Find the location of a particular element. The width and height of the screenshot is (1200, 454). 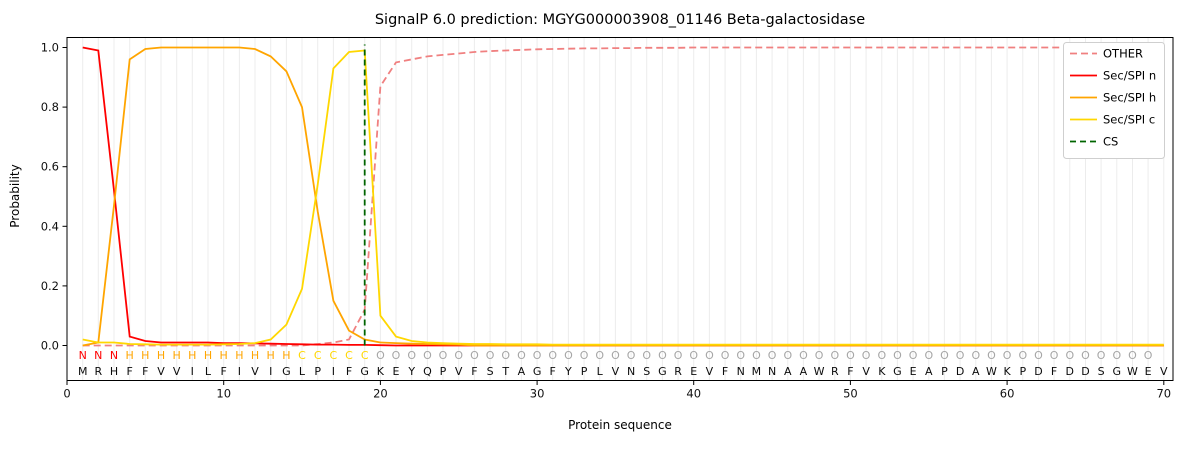

legend-label-sec-spi-h: Sec/SPI h is located at coordinates (1129, 98).